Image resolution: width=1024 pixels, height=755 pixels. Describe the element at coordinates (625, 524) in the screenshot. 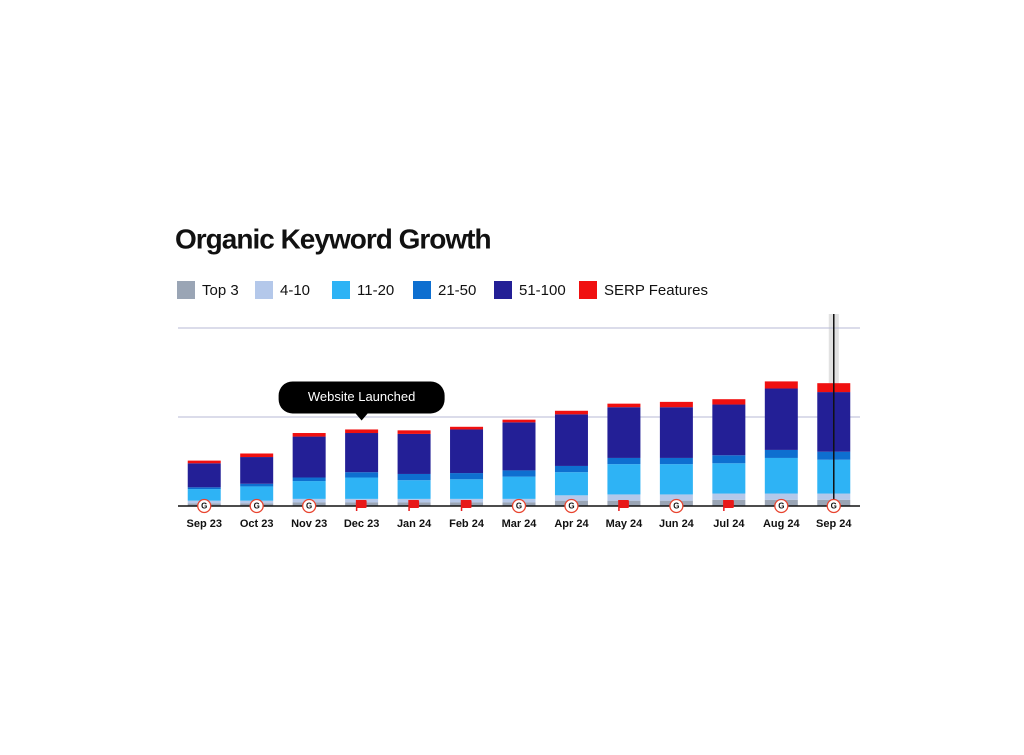

I see `x-tick-label: May 24` at that location.